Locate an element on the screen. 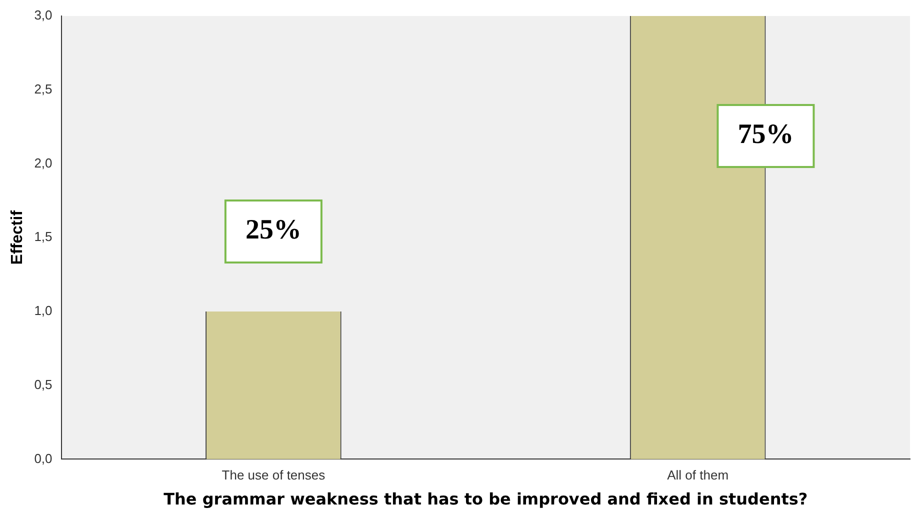  y-tick-label: 1,0 is located at coordinates (43, 310).